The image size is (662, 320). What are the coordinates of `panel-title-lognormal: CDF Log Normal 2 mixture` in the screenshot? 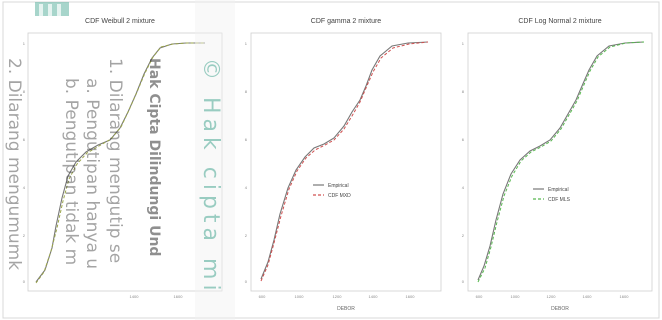 It's located at (559, 21).